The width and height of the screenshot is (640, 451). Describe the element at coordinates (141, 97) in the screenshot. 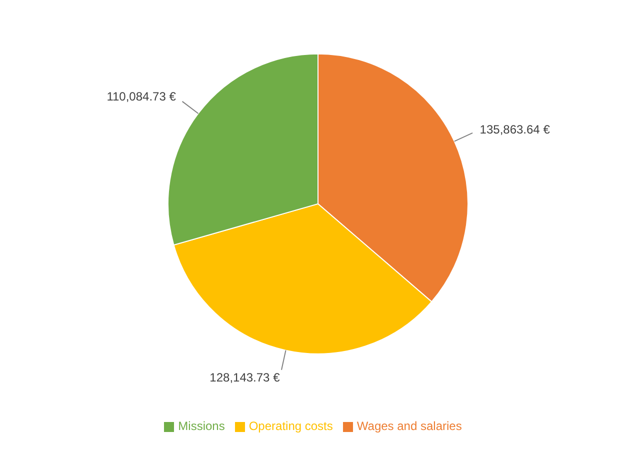

I see `data-label: 110,084.73 €` at that location.